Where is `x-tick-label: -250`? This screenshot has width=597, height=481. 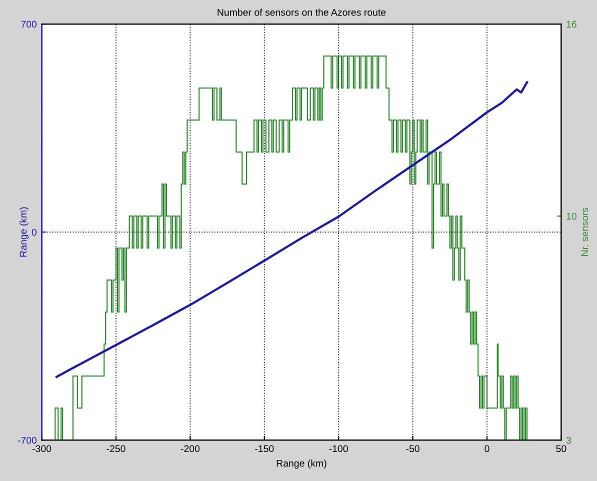 x-tick-label: -250 is located at coordinates (116, 448).